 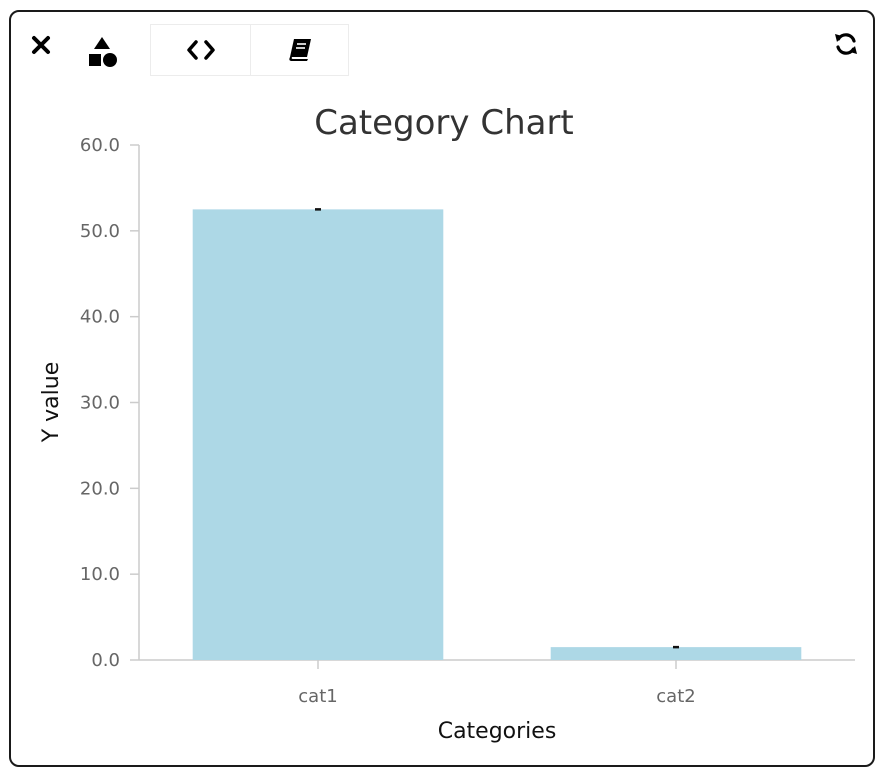 What do you see at coordinates (444, 123) in the screenshot?
I see `chart-title: Category Chart` at bounding box center [444, 123].